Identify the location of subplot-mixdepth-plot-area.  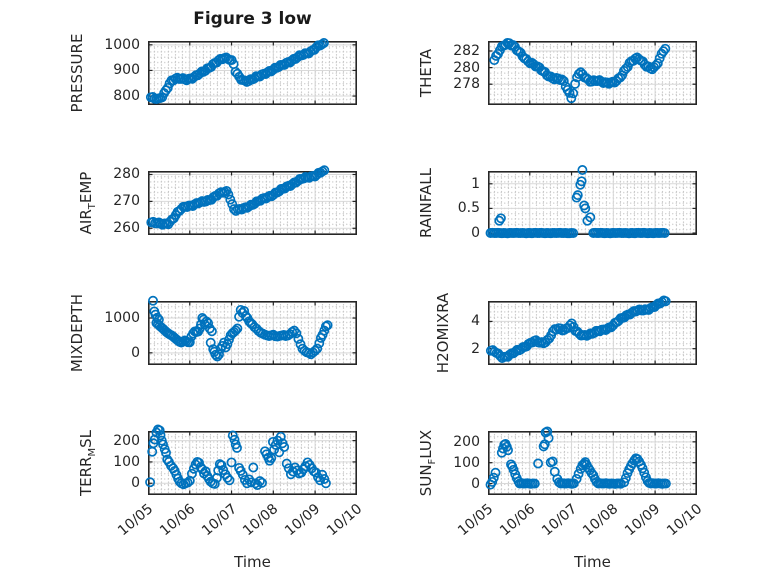
(252, 330).